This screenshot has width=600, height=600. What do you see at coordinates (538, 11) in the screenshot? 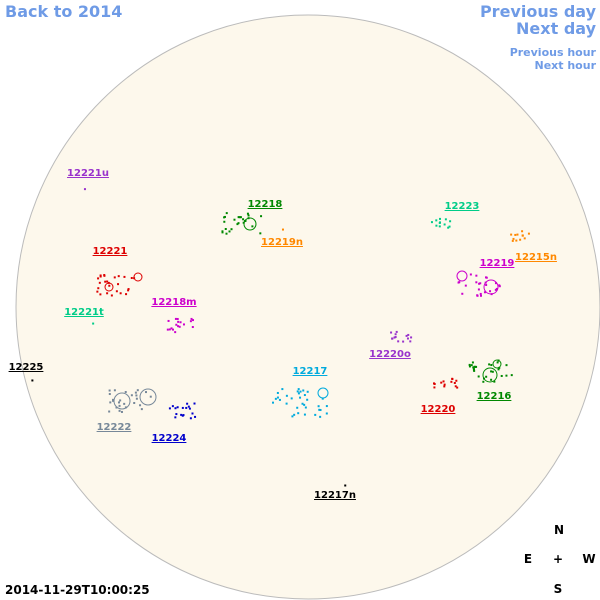
I see `previous-day-link: Previous day` at bounding box center [538, 11].